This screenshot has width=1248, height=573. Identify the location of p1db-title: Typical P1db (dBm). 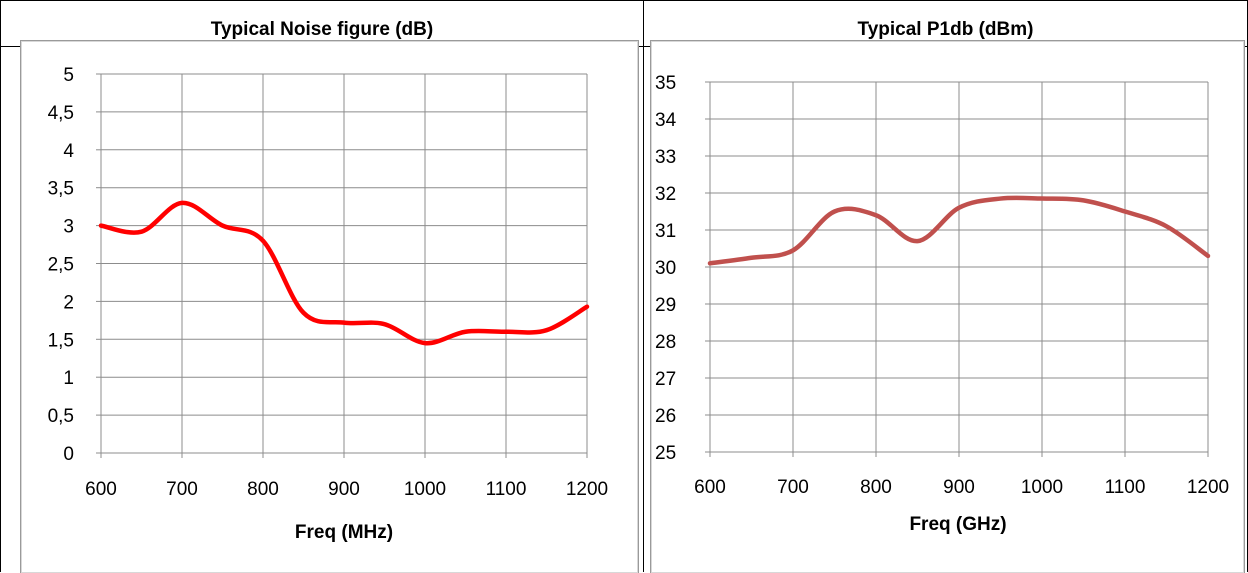
(945, 29).